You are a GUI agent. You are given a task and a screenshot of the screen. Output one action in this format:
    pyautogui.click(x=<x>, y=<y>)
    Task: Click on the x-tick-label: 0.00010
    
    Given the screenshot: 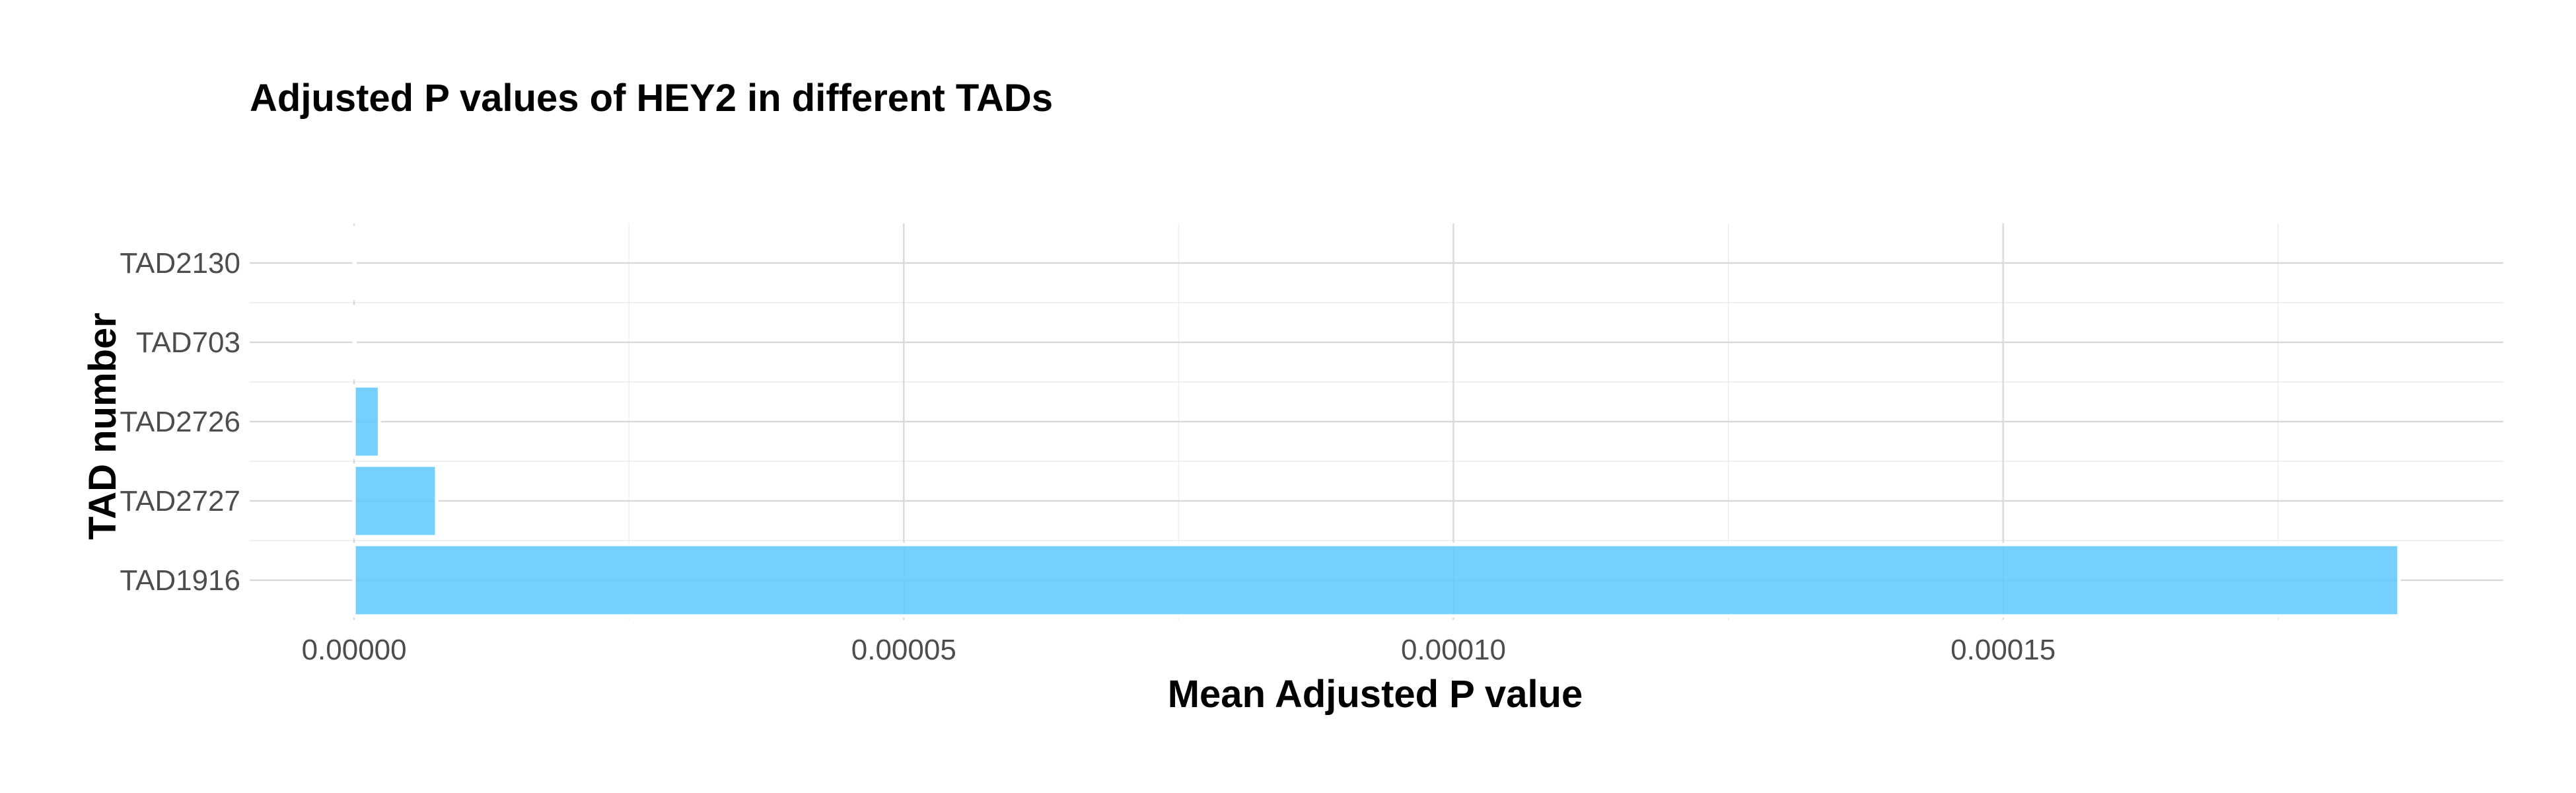 What is the action you would take?
    pyautogui.click(x=1453, y=650)
    